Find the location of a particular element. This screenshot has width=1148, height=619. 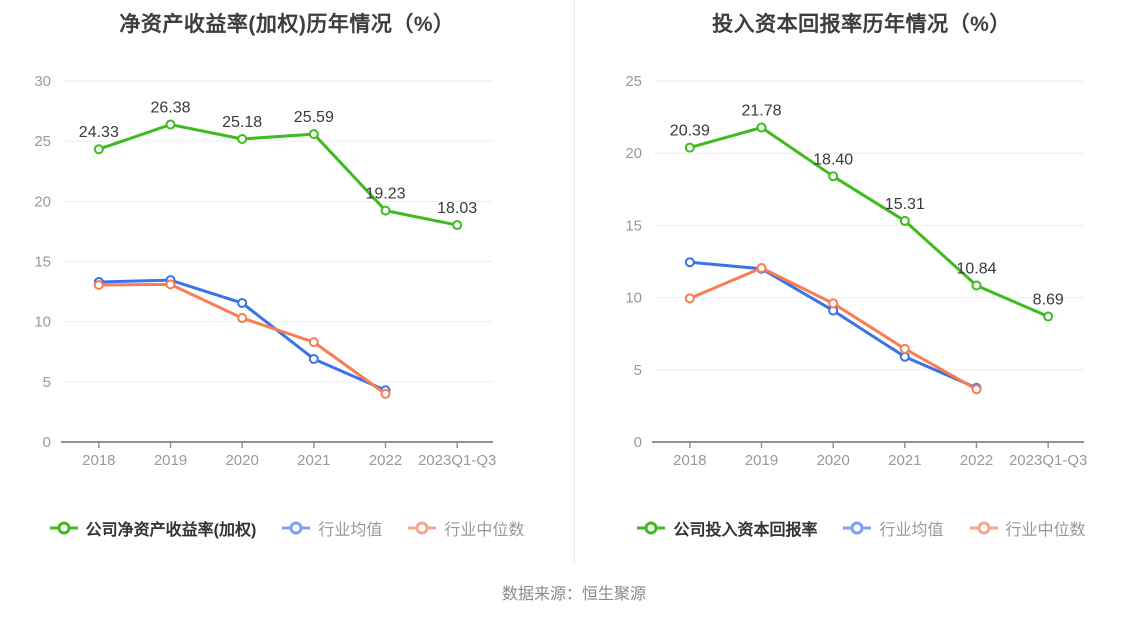

value-label: 8.69 is located at coordinates (1048, 300).